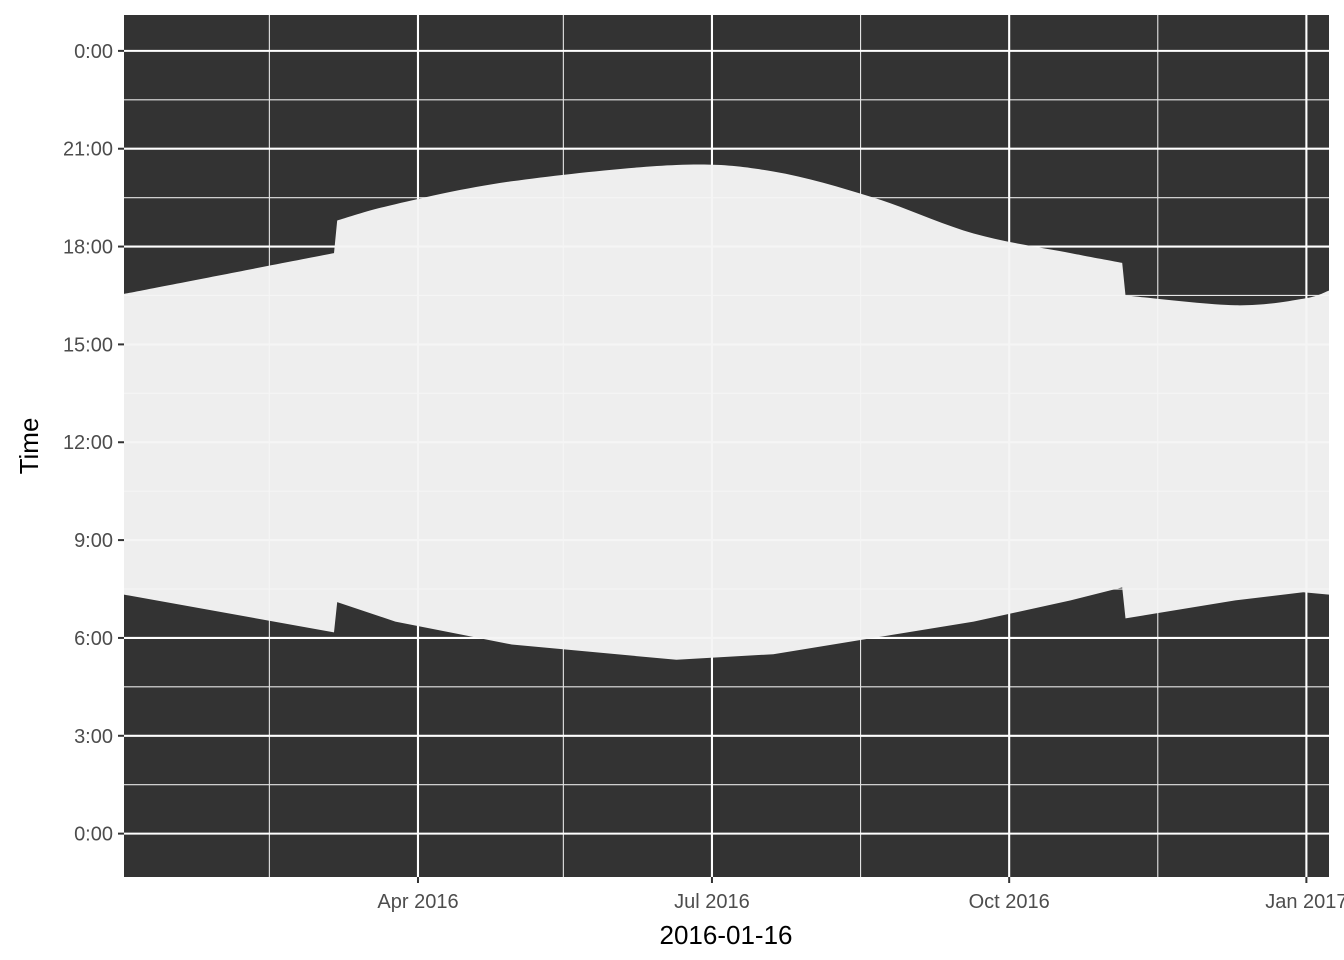 This screenshot has width=1344, height=960. Describe the element at coordinates (93, 737) in the screenshot. I see `y-tick-label-1: 3:00` at that location.